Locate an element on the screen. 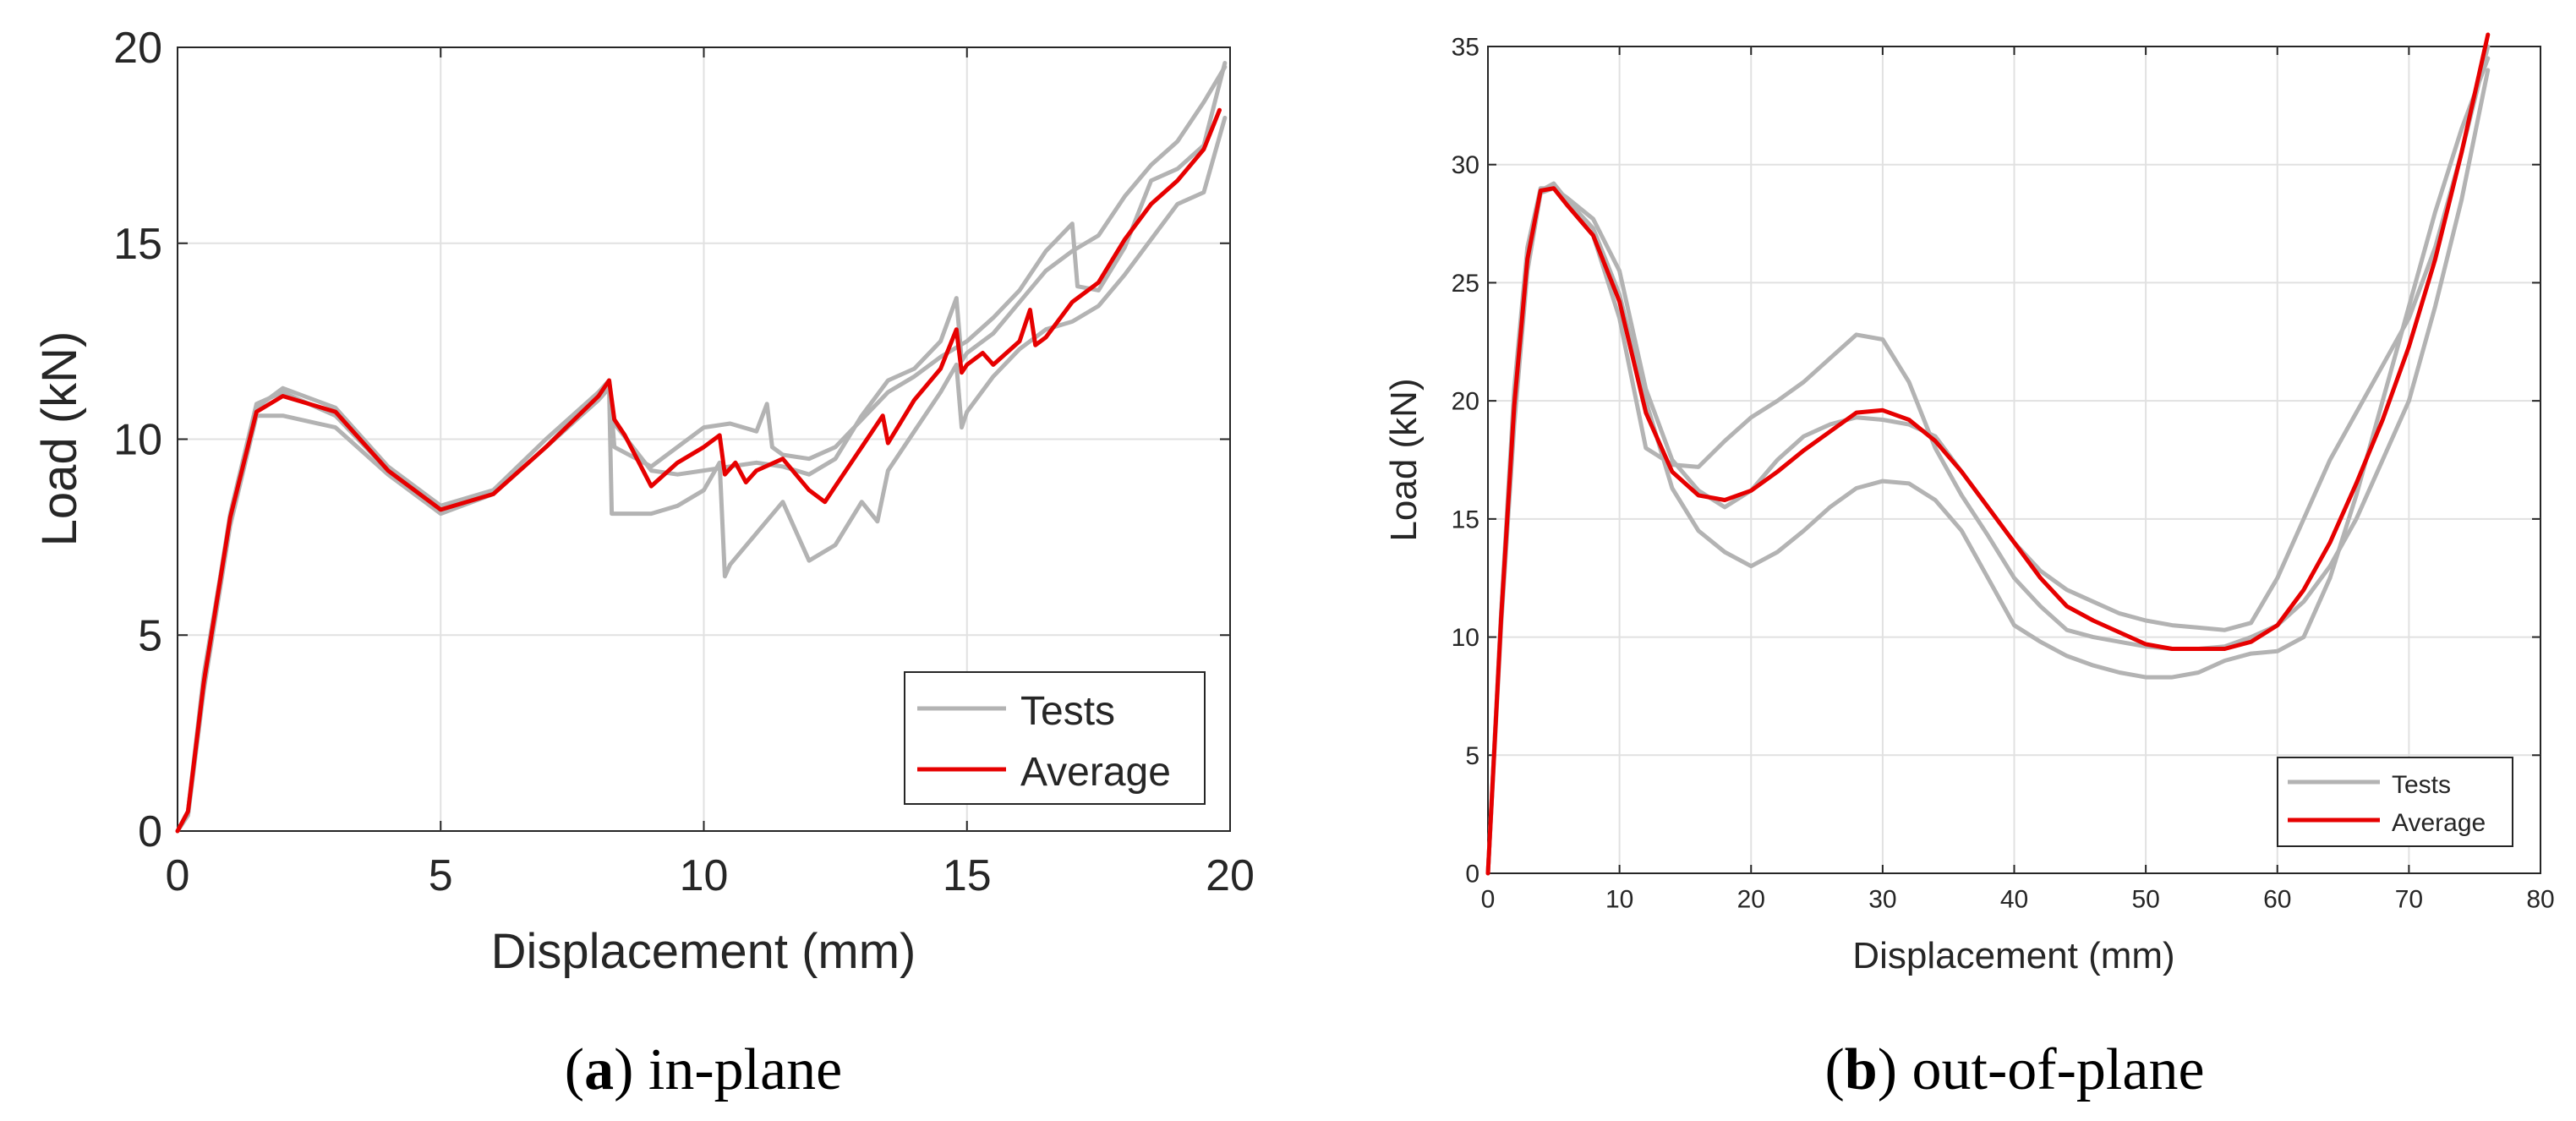 This screenshot has height=1121, width=2576. x-tick-labels: 0 5 10 15 20 is located at coordinates (710, 875).